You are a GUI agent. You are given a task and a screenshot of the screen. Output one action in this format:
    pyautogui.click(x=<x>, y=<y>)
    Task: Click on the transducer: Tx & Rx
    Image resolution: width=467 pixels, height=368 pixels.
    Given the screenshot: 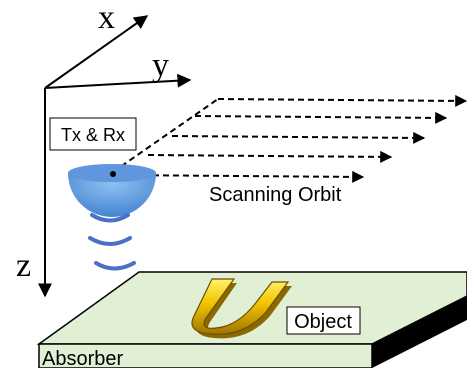 What is the action you would take?
    pyautogui.click(x=102, y=167)
    